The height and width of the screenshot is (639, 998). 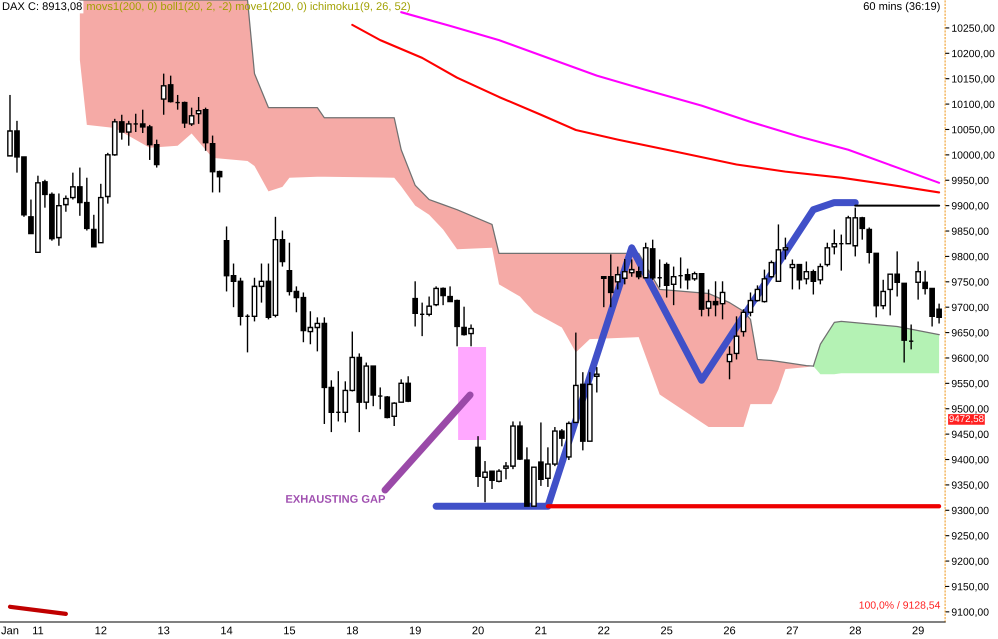 I want to click on y-tick-label: 9350,00, so click(x=970, y=485).